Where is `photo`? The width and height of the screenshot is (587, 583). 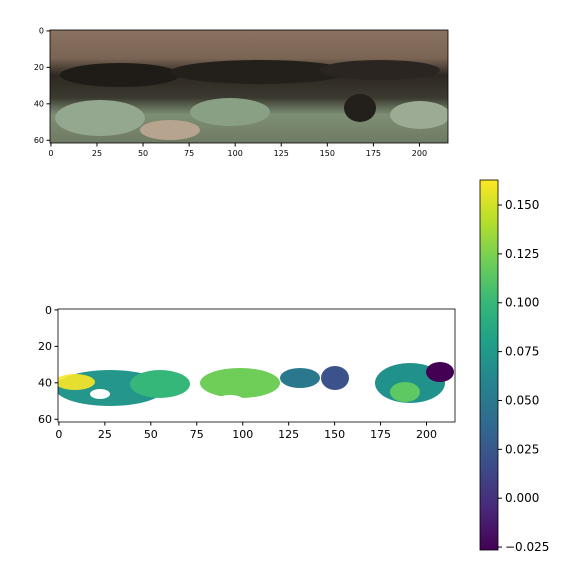
photo is located at coordinates (249, 86).